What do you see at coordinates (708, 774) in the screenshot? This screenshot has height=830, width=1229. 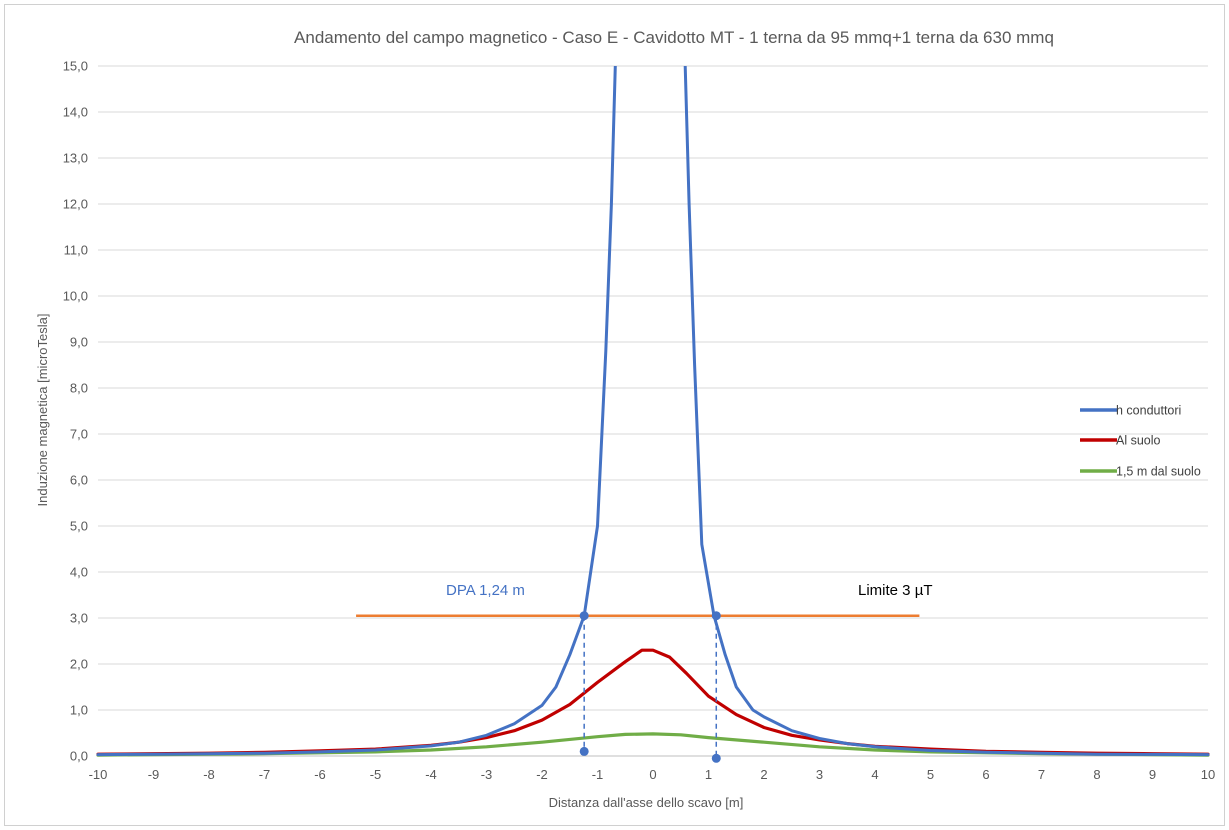 I see `x-tick-label: 1` at bounding box center [708, 774].